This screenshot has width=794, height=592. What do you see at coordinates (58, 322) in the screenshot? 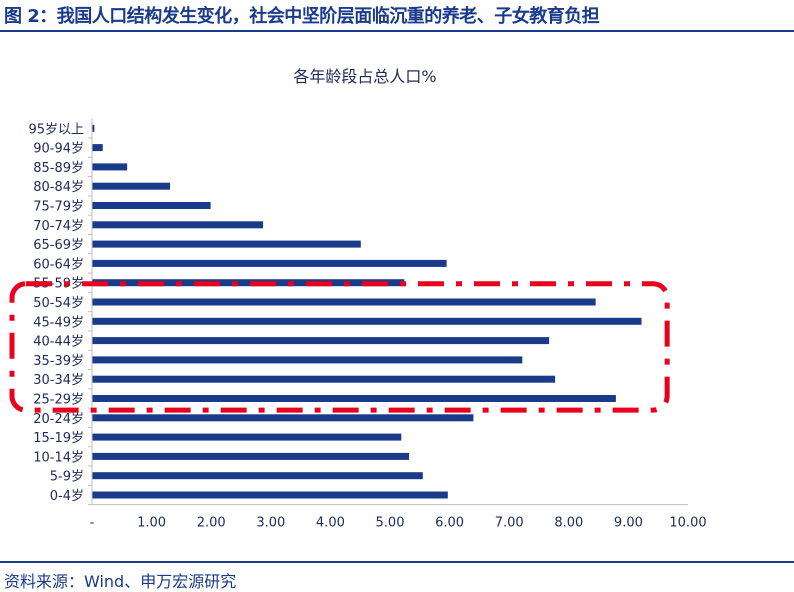
I see `category-label: 45-49岁` at bounding box center [58, 322].